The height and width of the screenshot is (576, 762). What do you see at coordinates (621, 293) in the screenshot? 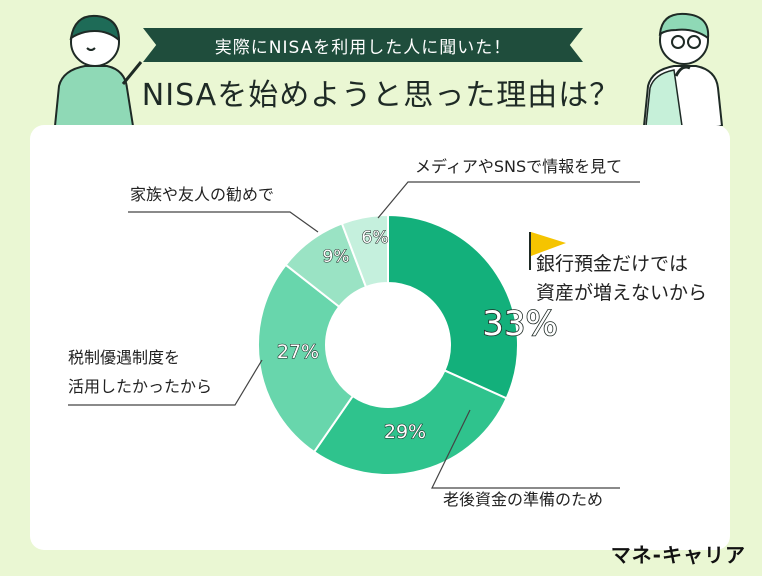
I see `slice-category-label-1-line-2: 資産が増えないから` at bounding box center [621, 293].